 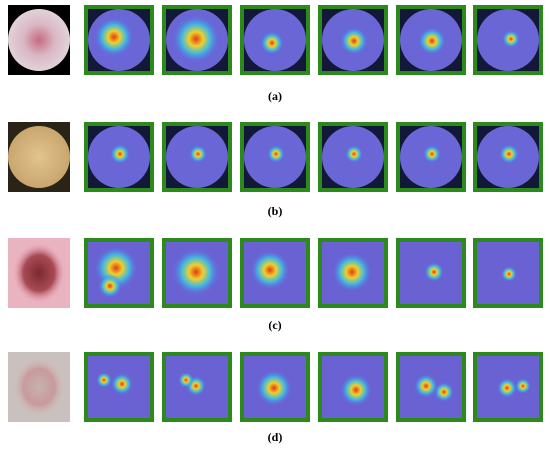 I want to click on panel-label: (a), so click(x=275, y=96).